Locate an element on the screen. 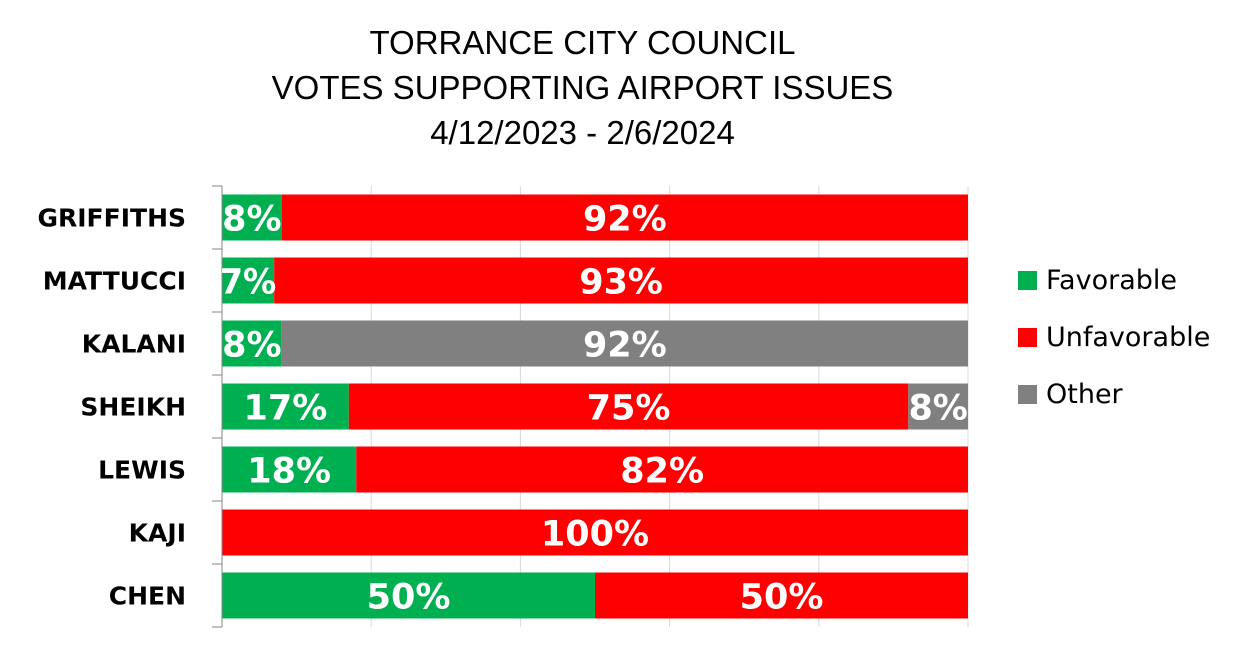 This screenshot has height=659, width=1253. data-label: 18% is located at coordinates (289, 472).